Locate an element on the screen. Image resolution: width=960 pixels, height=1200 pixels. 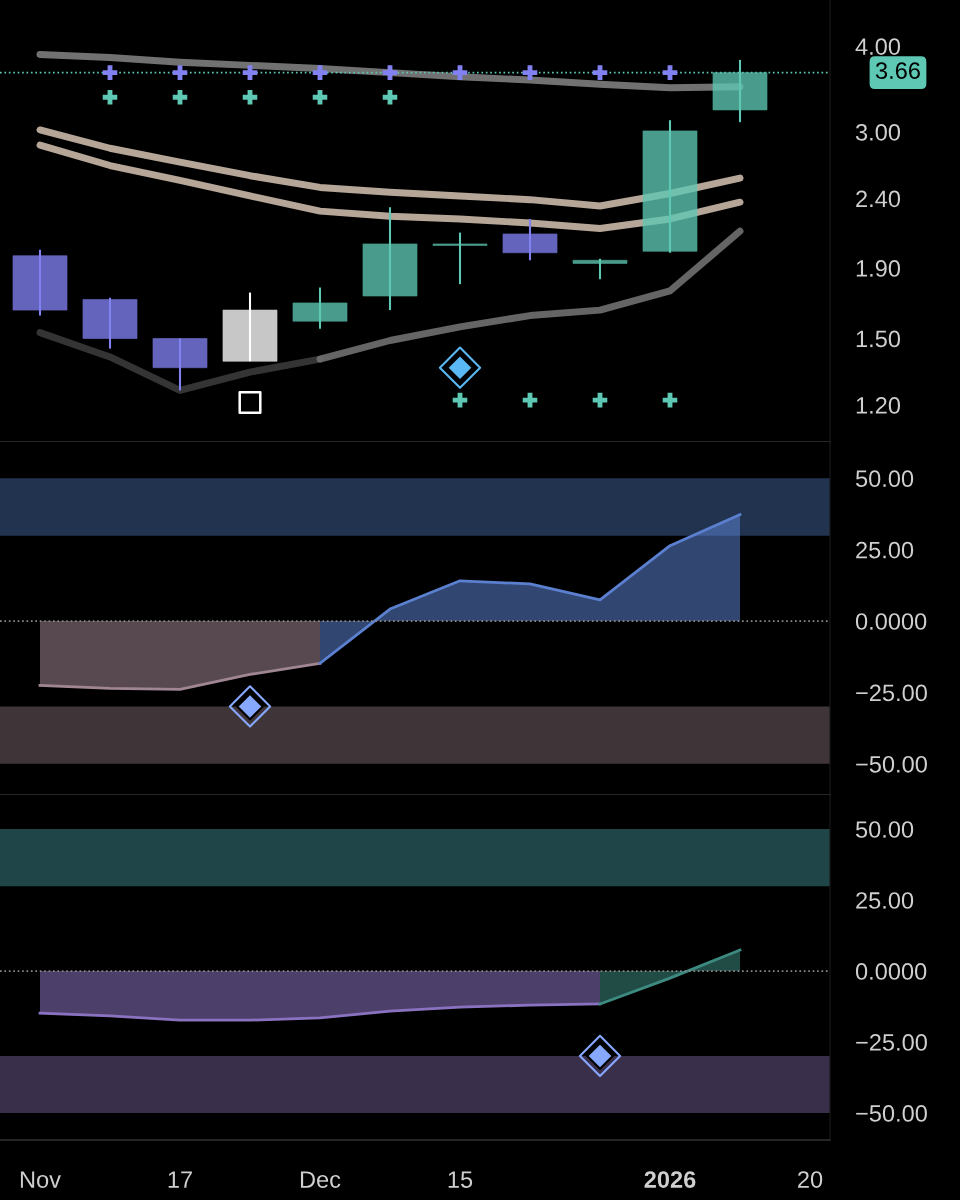
y-tick-label: 3.00 is located at coordinates (878, 132).